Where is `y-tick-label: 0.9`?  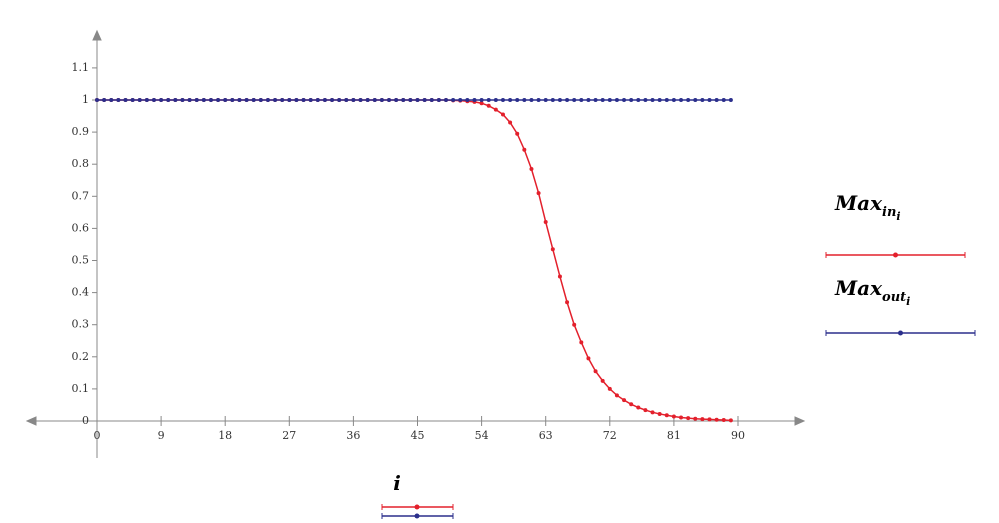
y-tick-label: 0.9 is located at coordinates (81, 131).